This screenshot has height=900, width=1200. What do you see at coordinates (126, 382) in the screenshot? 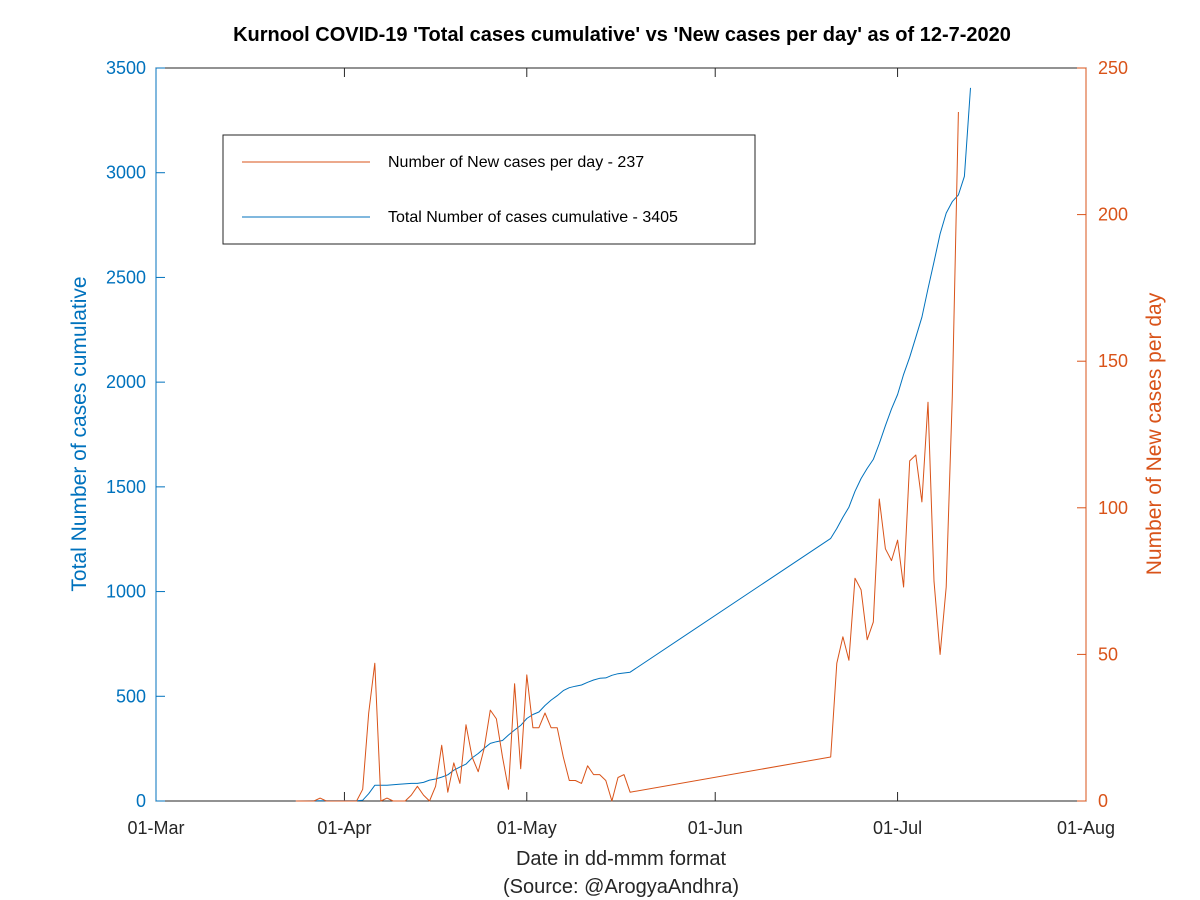
I see `left-y-tick-label: 2000` at bounding box center [126, 382].